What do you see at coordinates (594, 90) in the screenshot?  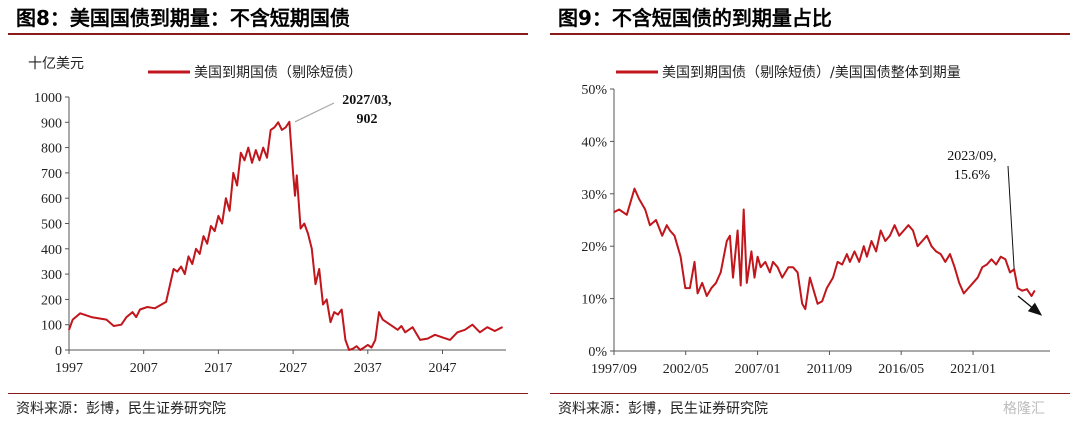 I see `y-tick-label: 50%` at bounding box center [594, 90].